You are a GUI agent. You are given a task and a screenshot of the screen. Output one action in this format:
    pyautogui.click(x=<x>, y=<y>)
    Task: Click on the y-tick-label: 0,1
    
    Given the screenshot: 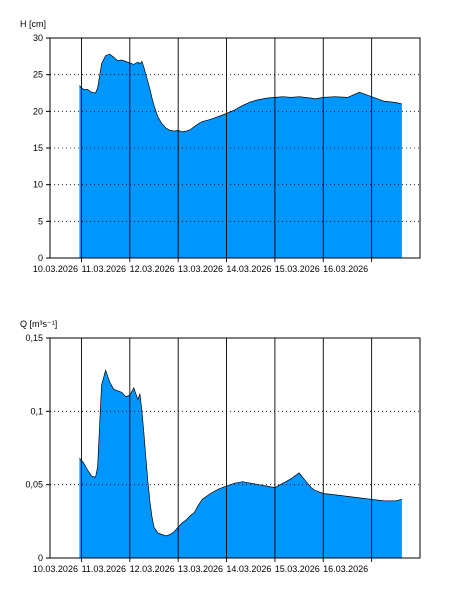 What is the action you would take?
    pyautogui.click(x=36, y=411)
    